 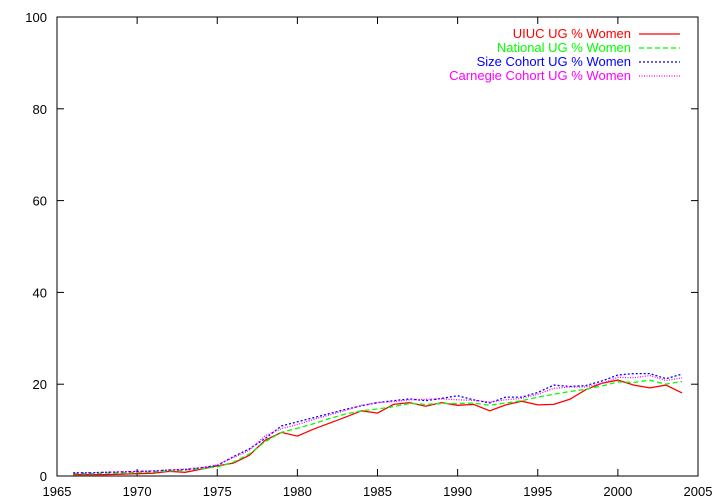 I want to click on y-tick-label: 20, so click(x=40, y=384).